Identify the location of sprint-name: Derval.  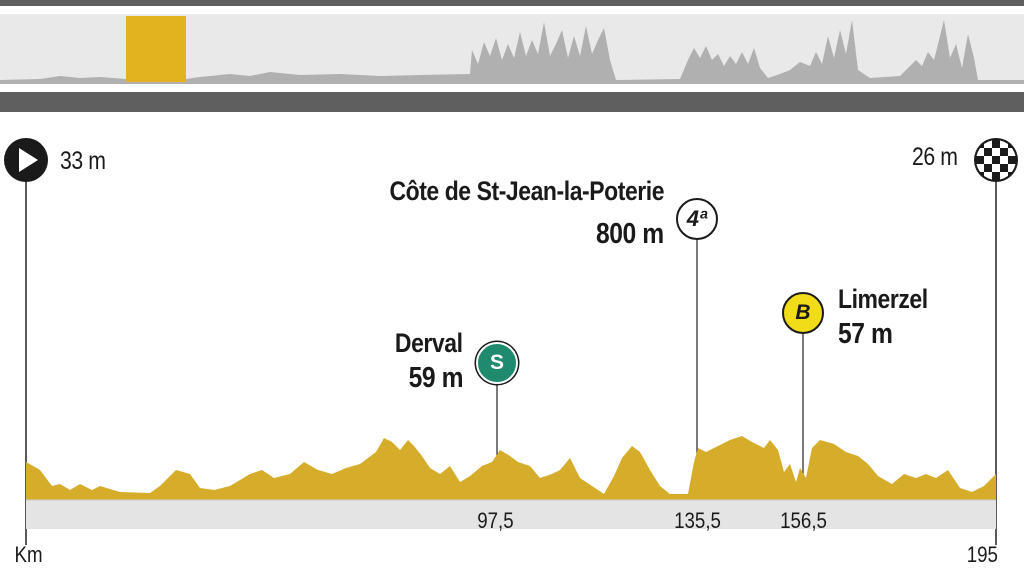
(429, 343).